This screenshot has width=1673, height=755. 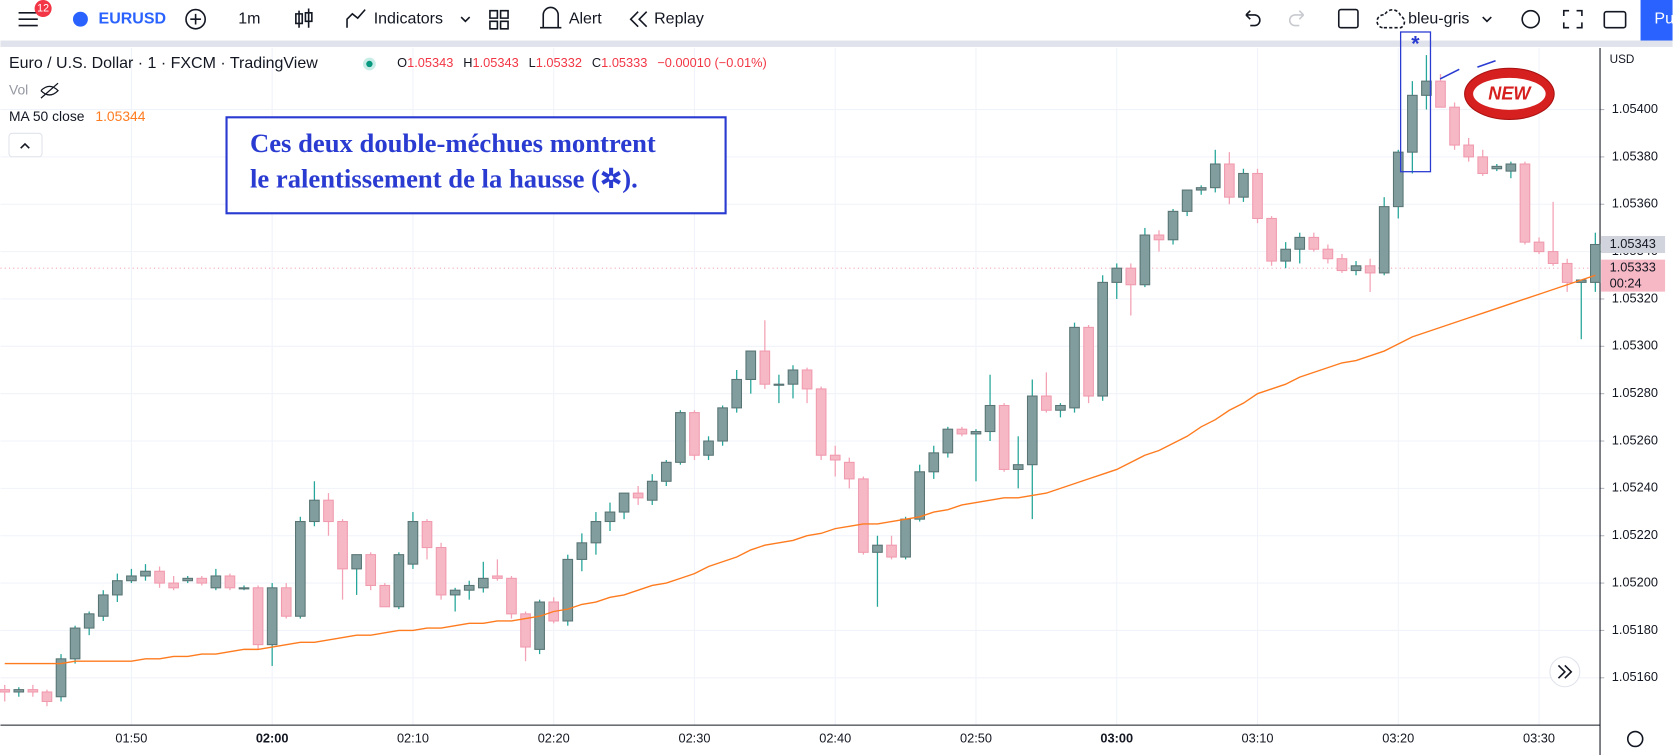 I want to click on y-tick-label: 1.05320, so click(x=1635, y=297).